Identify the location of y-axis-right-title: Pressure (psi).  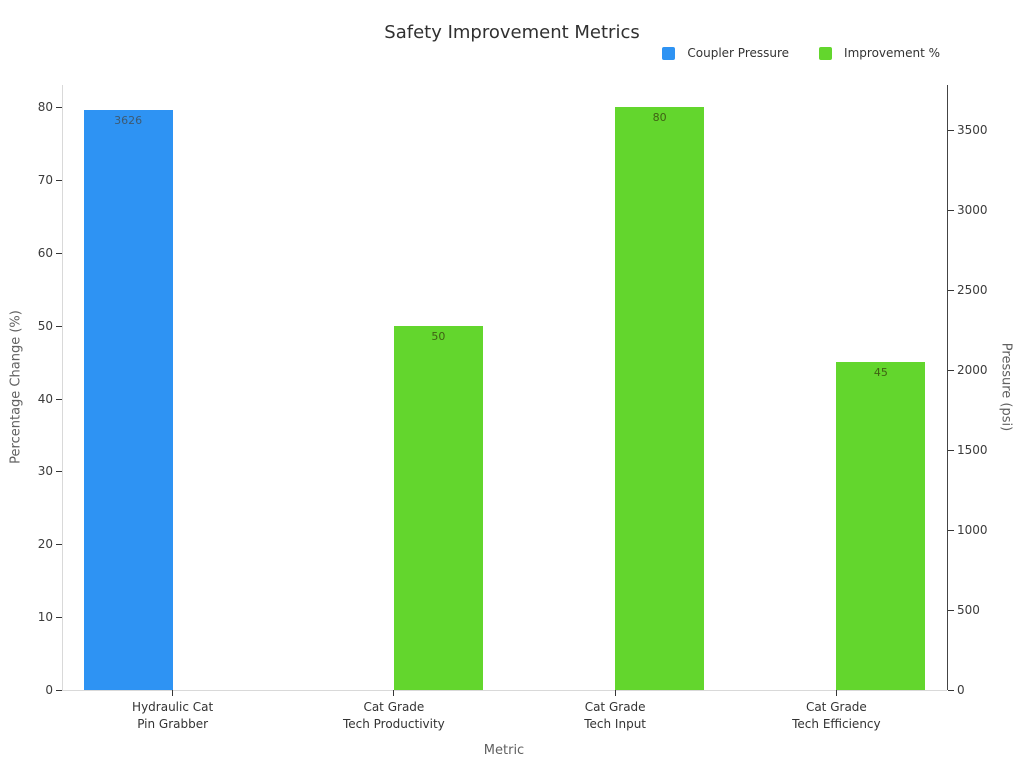
(1006, 387).